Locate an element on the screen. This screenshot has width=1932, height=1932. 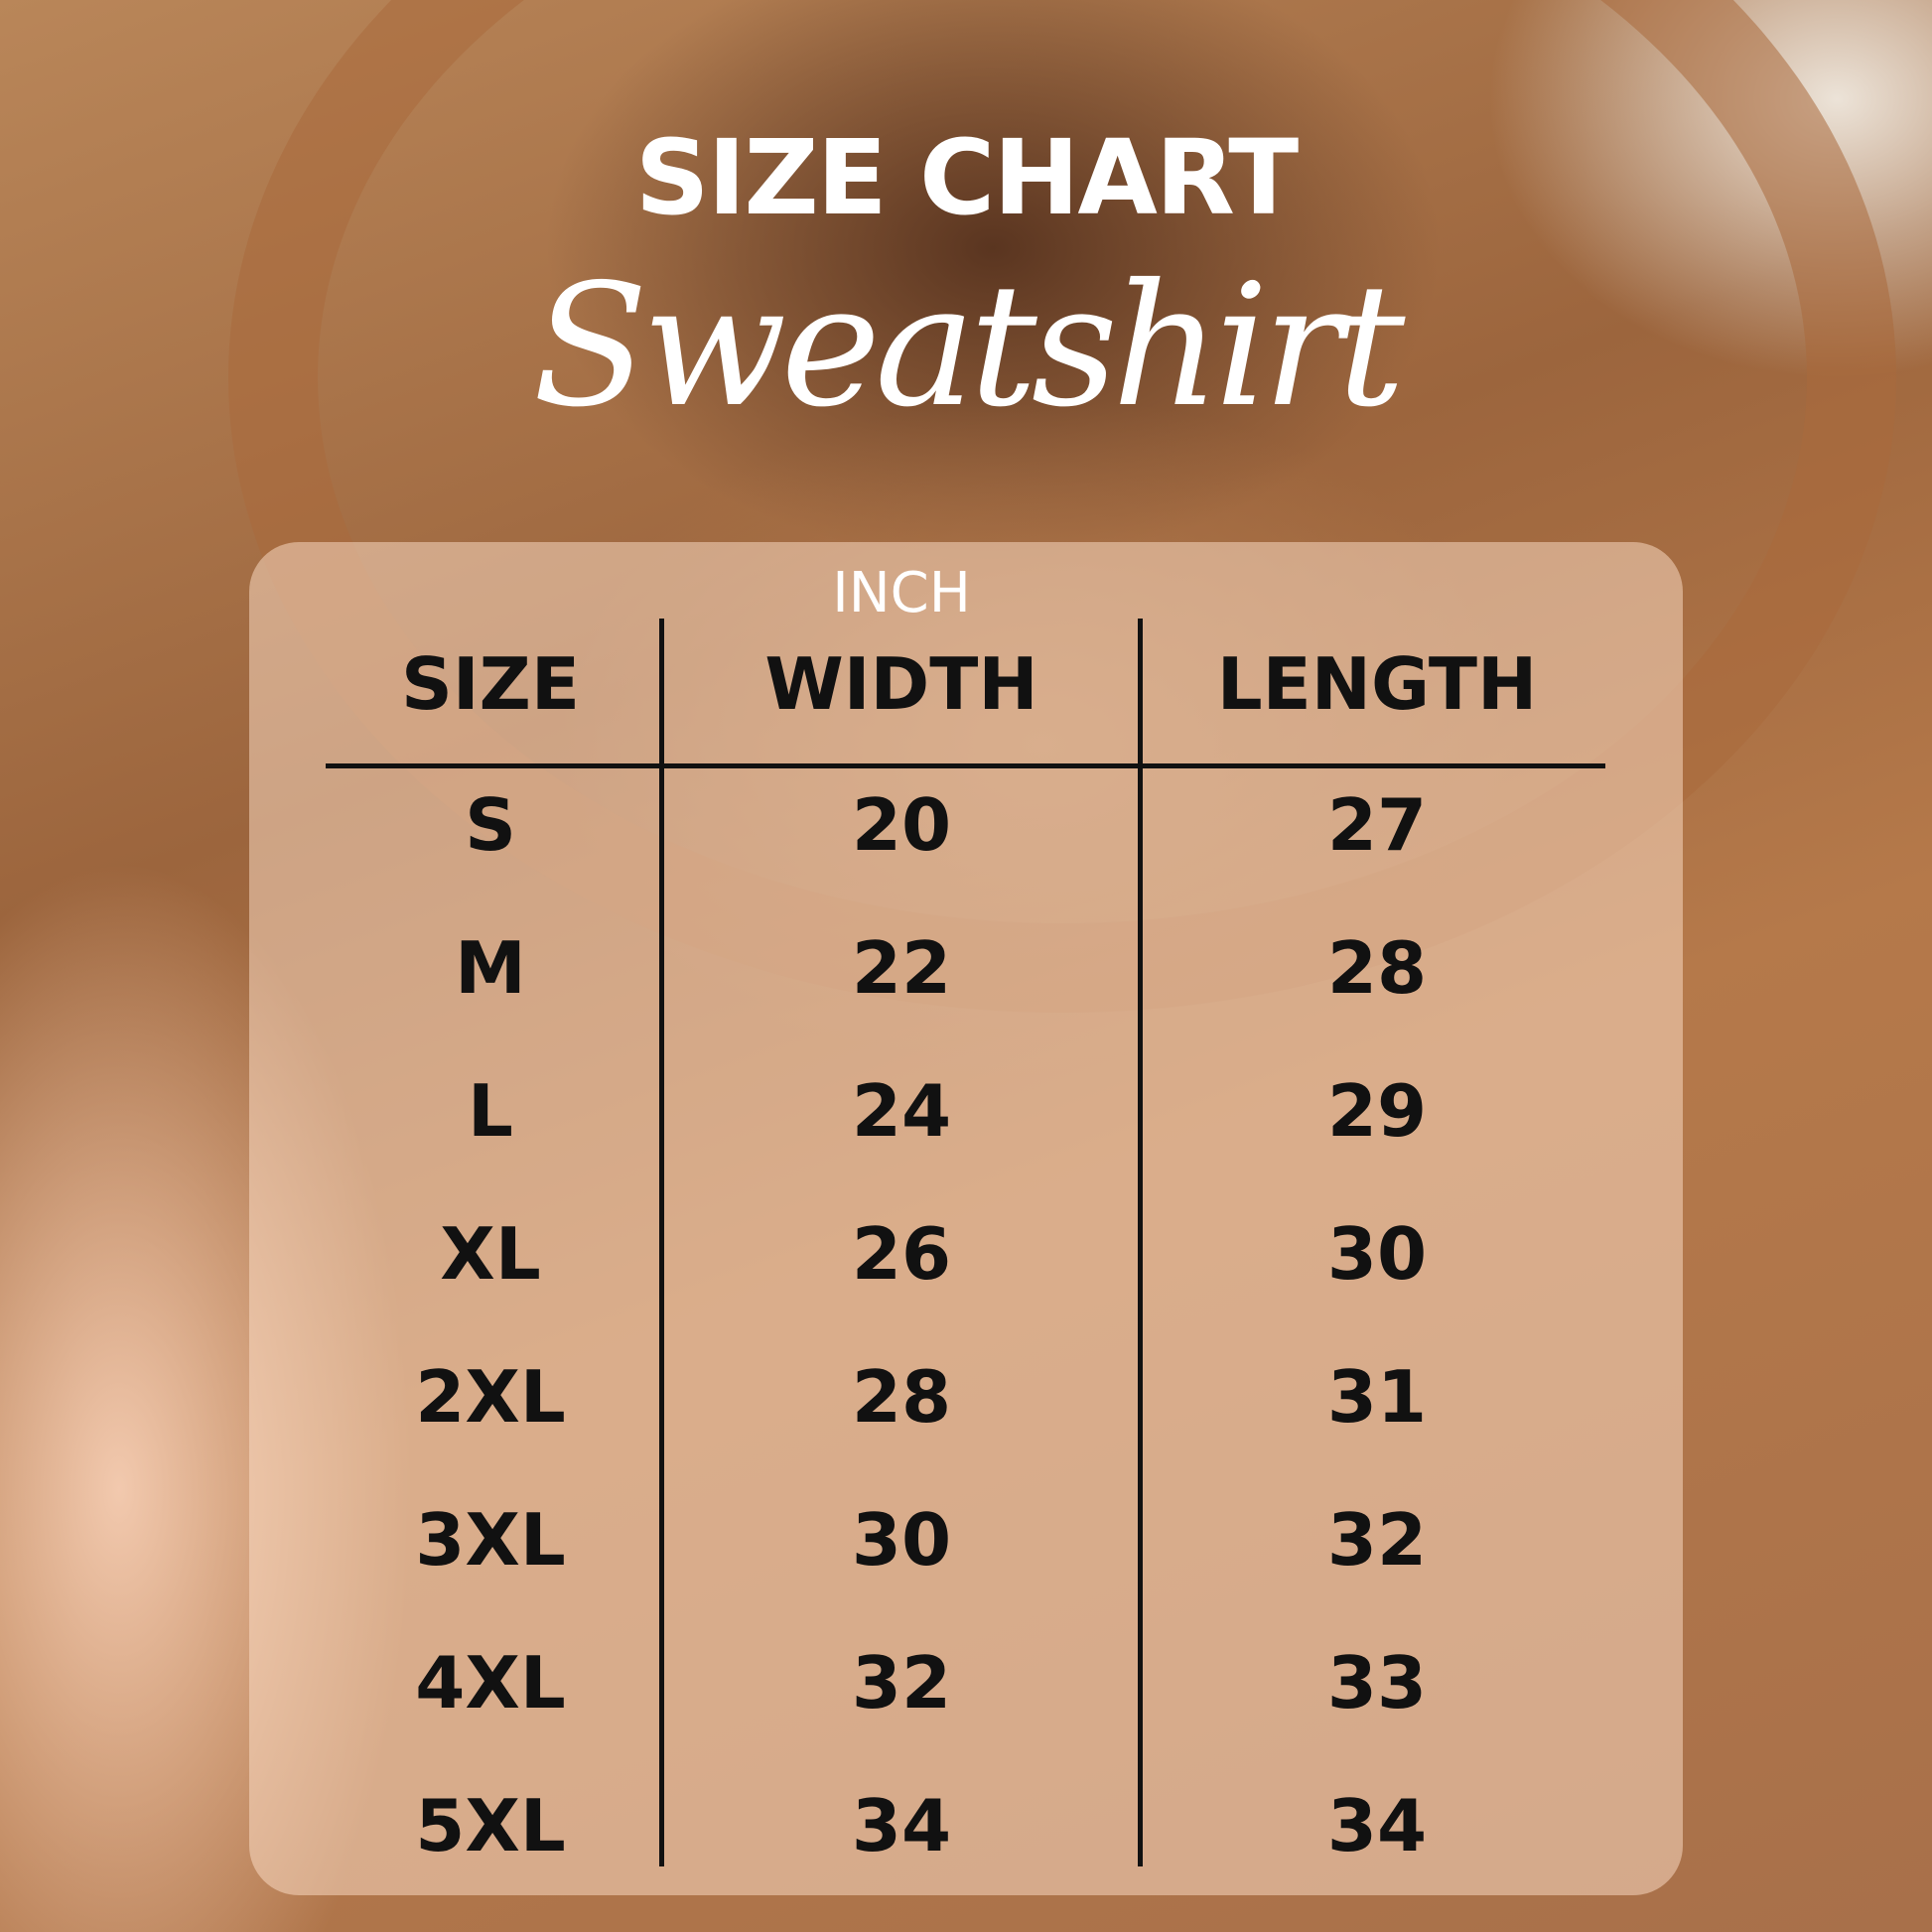
table-cell-width: 34 is located at coordinates (902, 1825).